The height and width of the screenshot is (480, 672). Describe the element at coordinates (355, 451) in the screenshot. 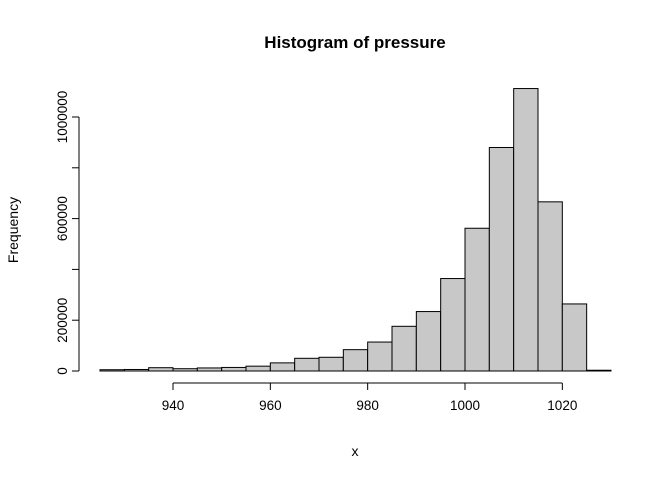

I see `x-axis-label: x` at that location.